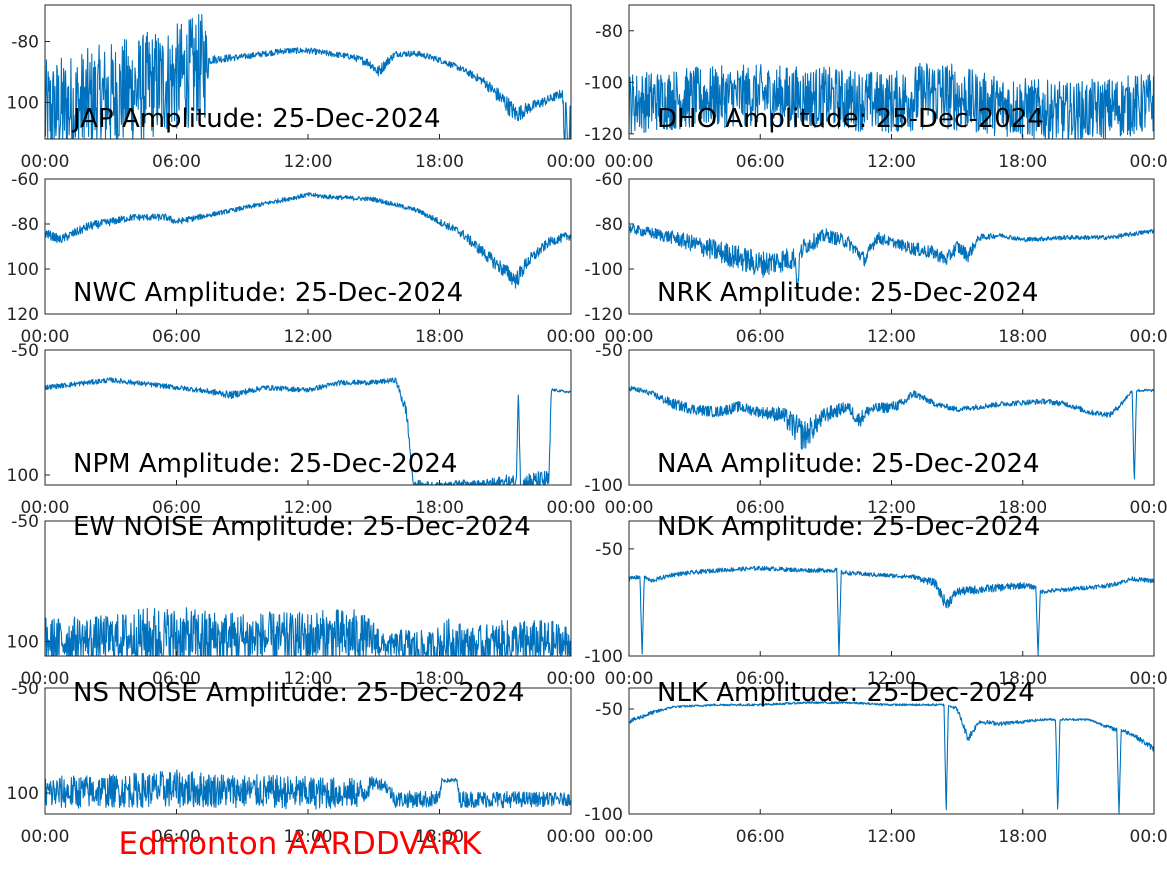 The image size is (1167, 875). What do you see at coordinates (603, 135) in the screenshot?
I see `y-tick-label: -120` at bounding box center [603, 135].